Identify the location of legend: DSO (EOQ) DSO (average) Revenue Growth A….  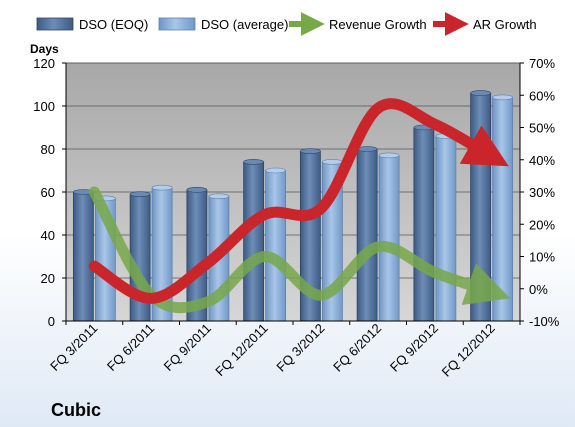
(286, 24).